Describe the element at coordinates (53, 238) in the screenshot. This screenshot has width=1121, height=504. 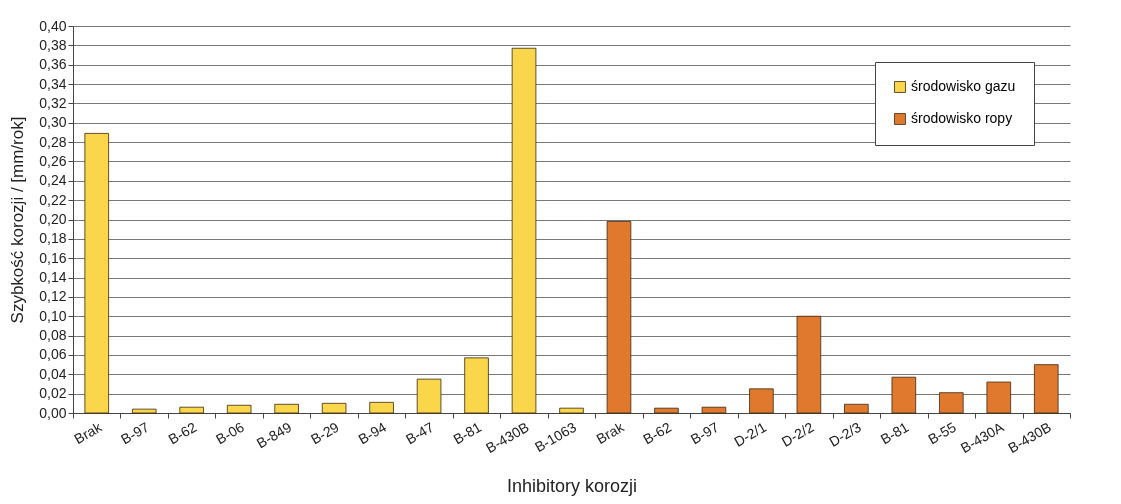
I see `y-tick-label: 0,18` at that location.